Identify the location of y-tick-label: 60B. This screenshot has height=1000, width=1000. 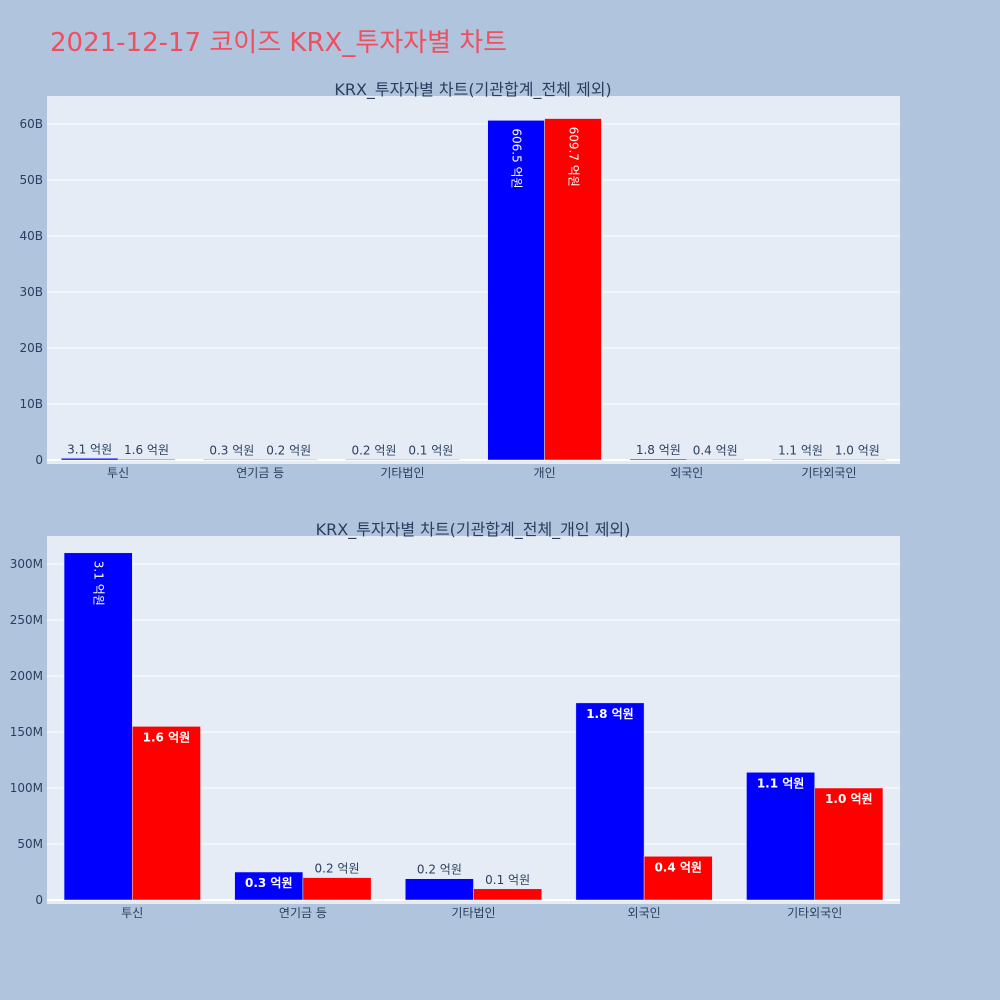
(31, 124).